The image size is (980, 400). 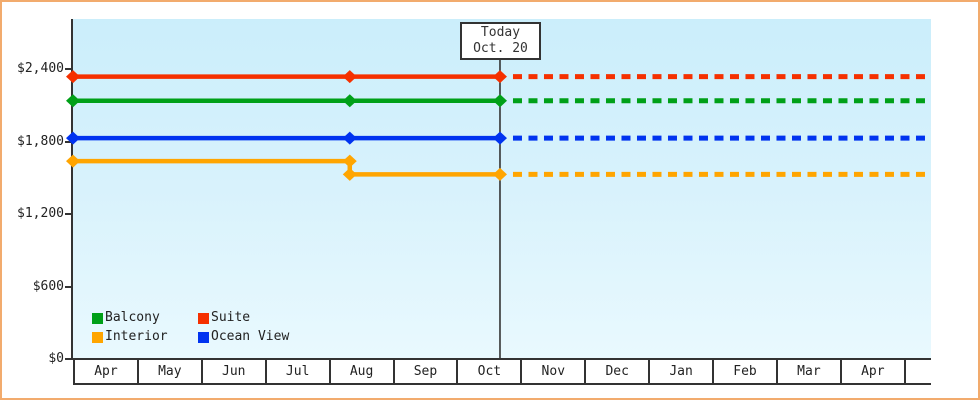 What do you see at coordinates (424, 371) in the screenshot?
I see `x-axis-month-cell: Sep` at bounding box center [424, 371].